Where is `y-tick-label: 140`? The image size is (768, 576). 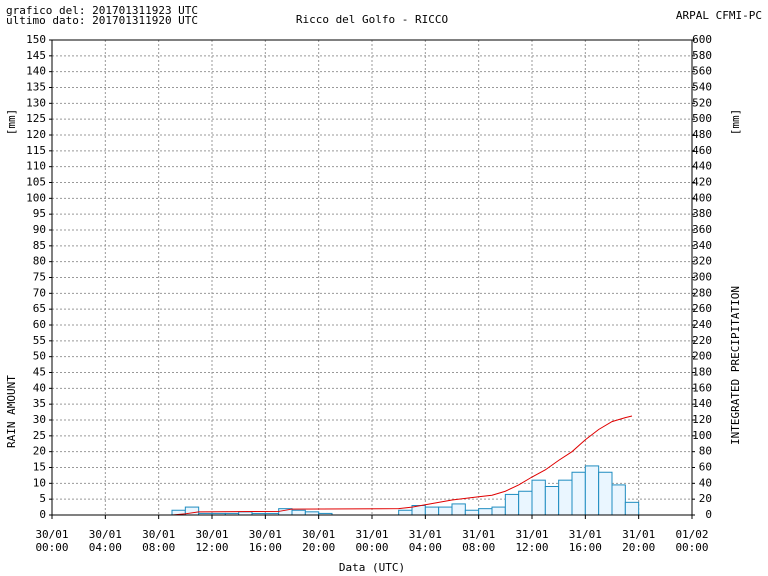
y-tick-label: 140 is located at coordinates (36, 71).